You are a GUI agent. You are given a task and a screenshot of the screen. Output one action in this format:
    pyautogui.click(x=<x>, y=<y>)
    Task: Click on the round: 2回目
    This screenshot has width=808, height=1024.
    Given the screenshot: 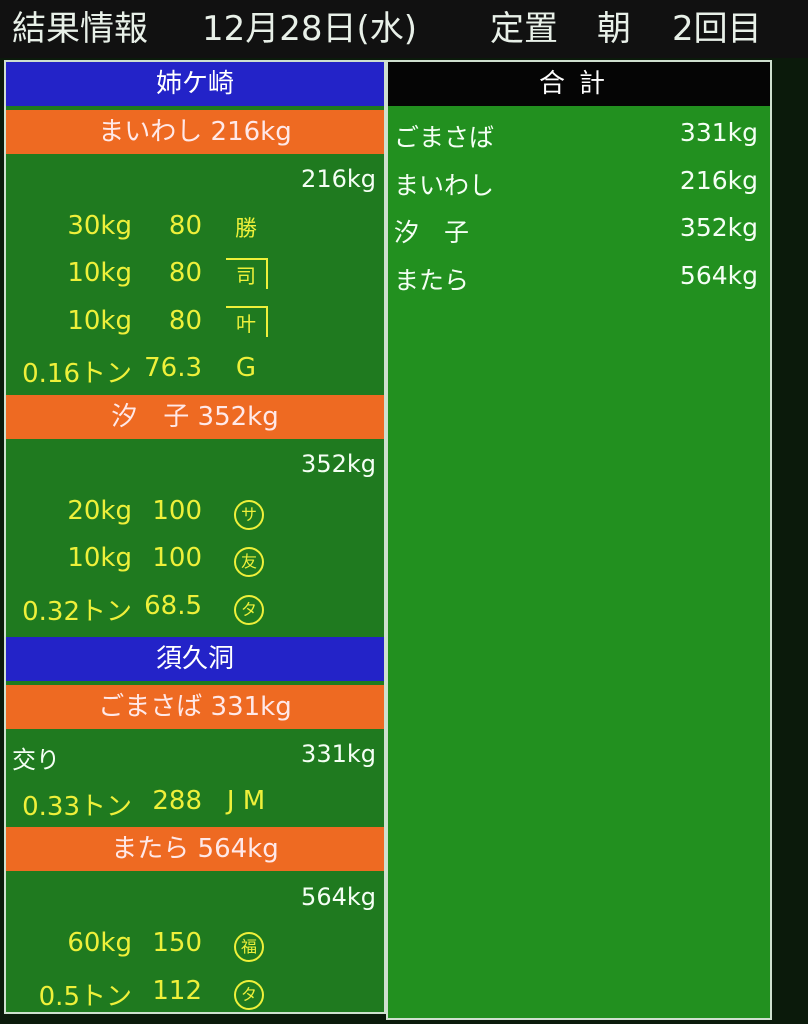 What is the action you would take?
    pyautogui.click(x=717, y=29)
    